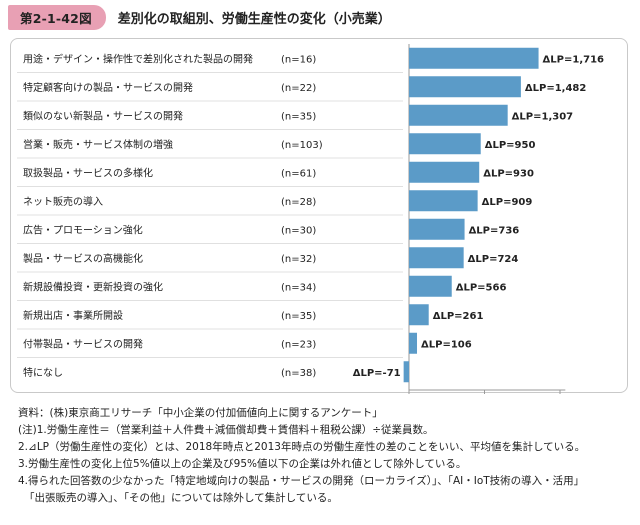 This screenshot has width=640, height=525. What do you see at coordinates (458, 316) in the screenshot?
I see `data-label: ΔLP=261` at bounding box center [458, 316].